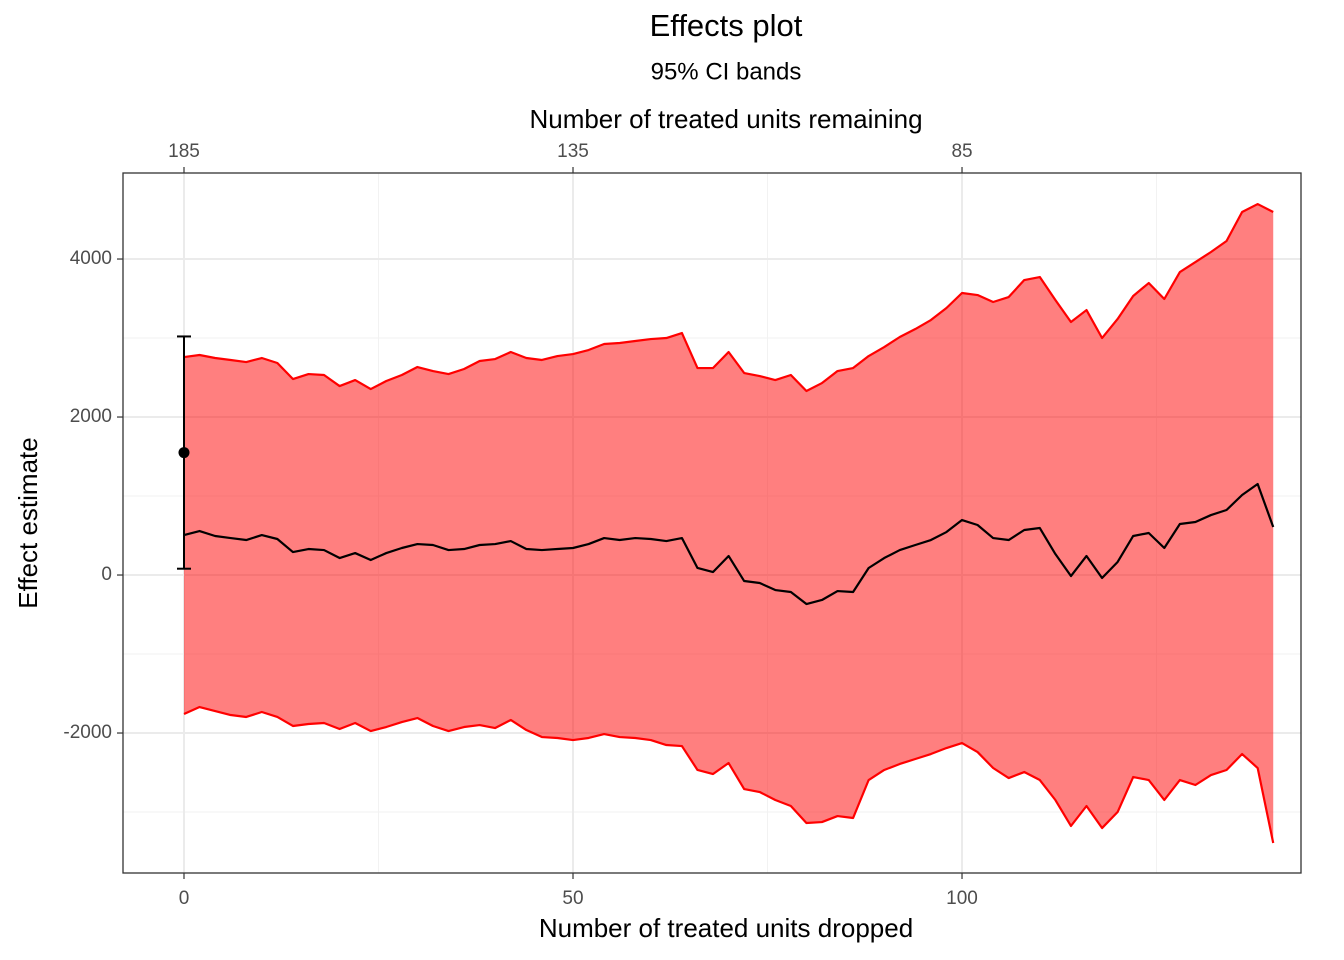 The width and height of the screenshot is (1344, 960). I want to click on chart-subtitle: 95% CI bands, so click(726, 71).